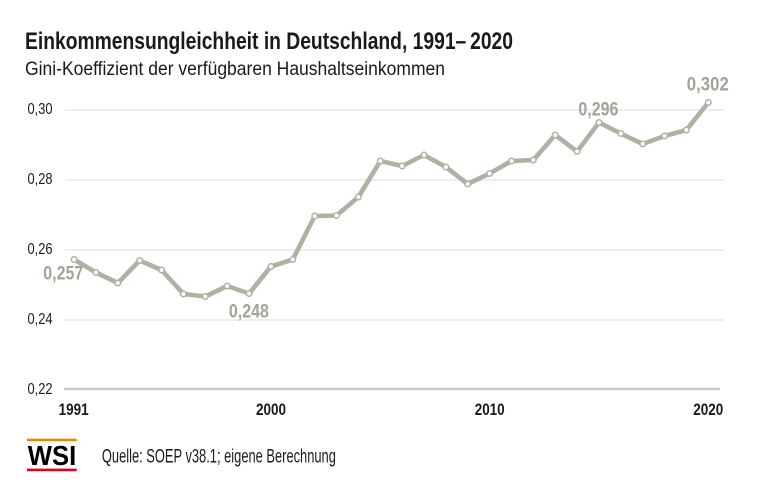 Image resolution: width=768 pixels, height=492 pixels. Describe the element at coordinates (40, 109) in the screenshot. I see `svg-text: 0,30` at that location.